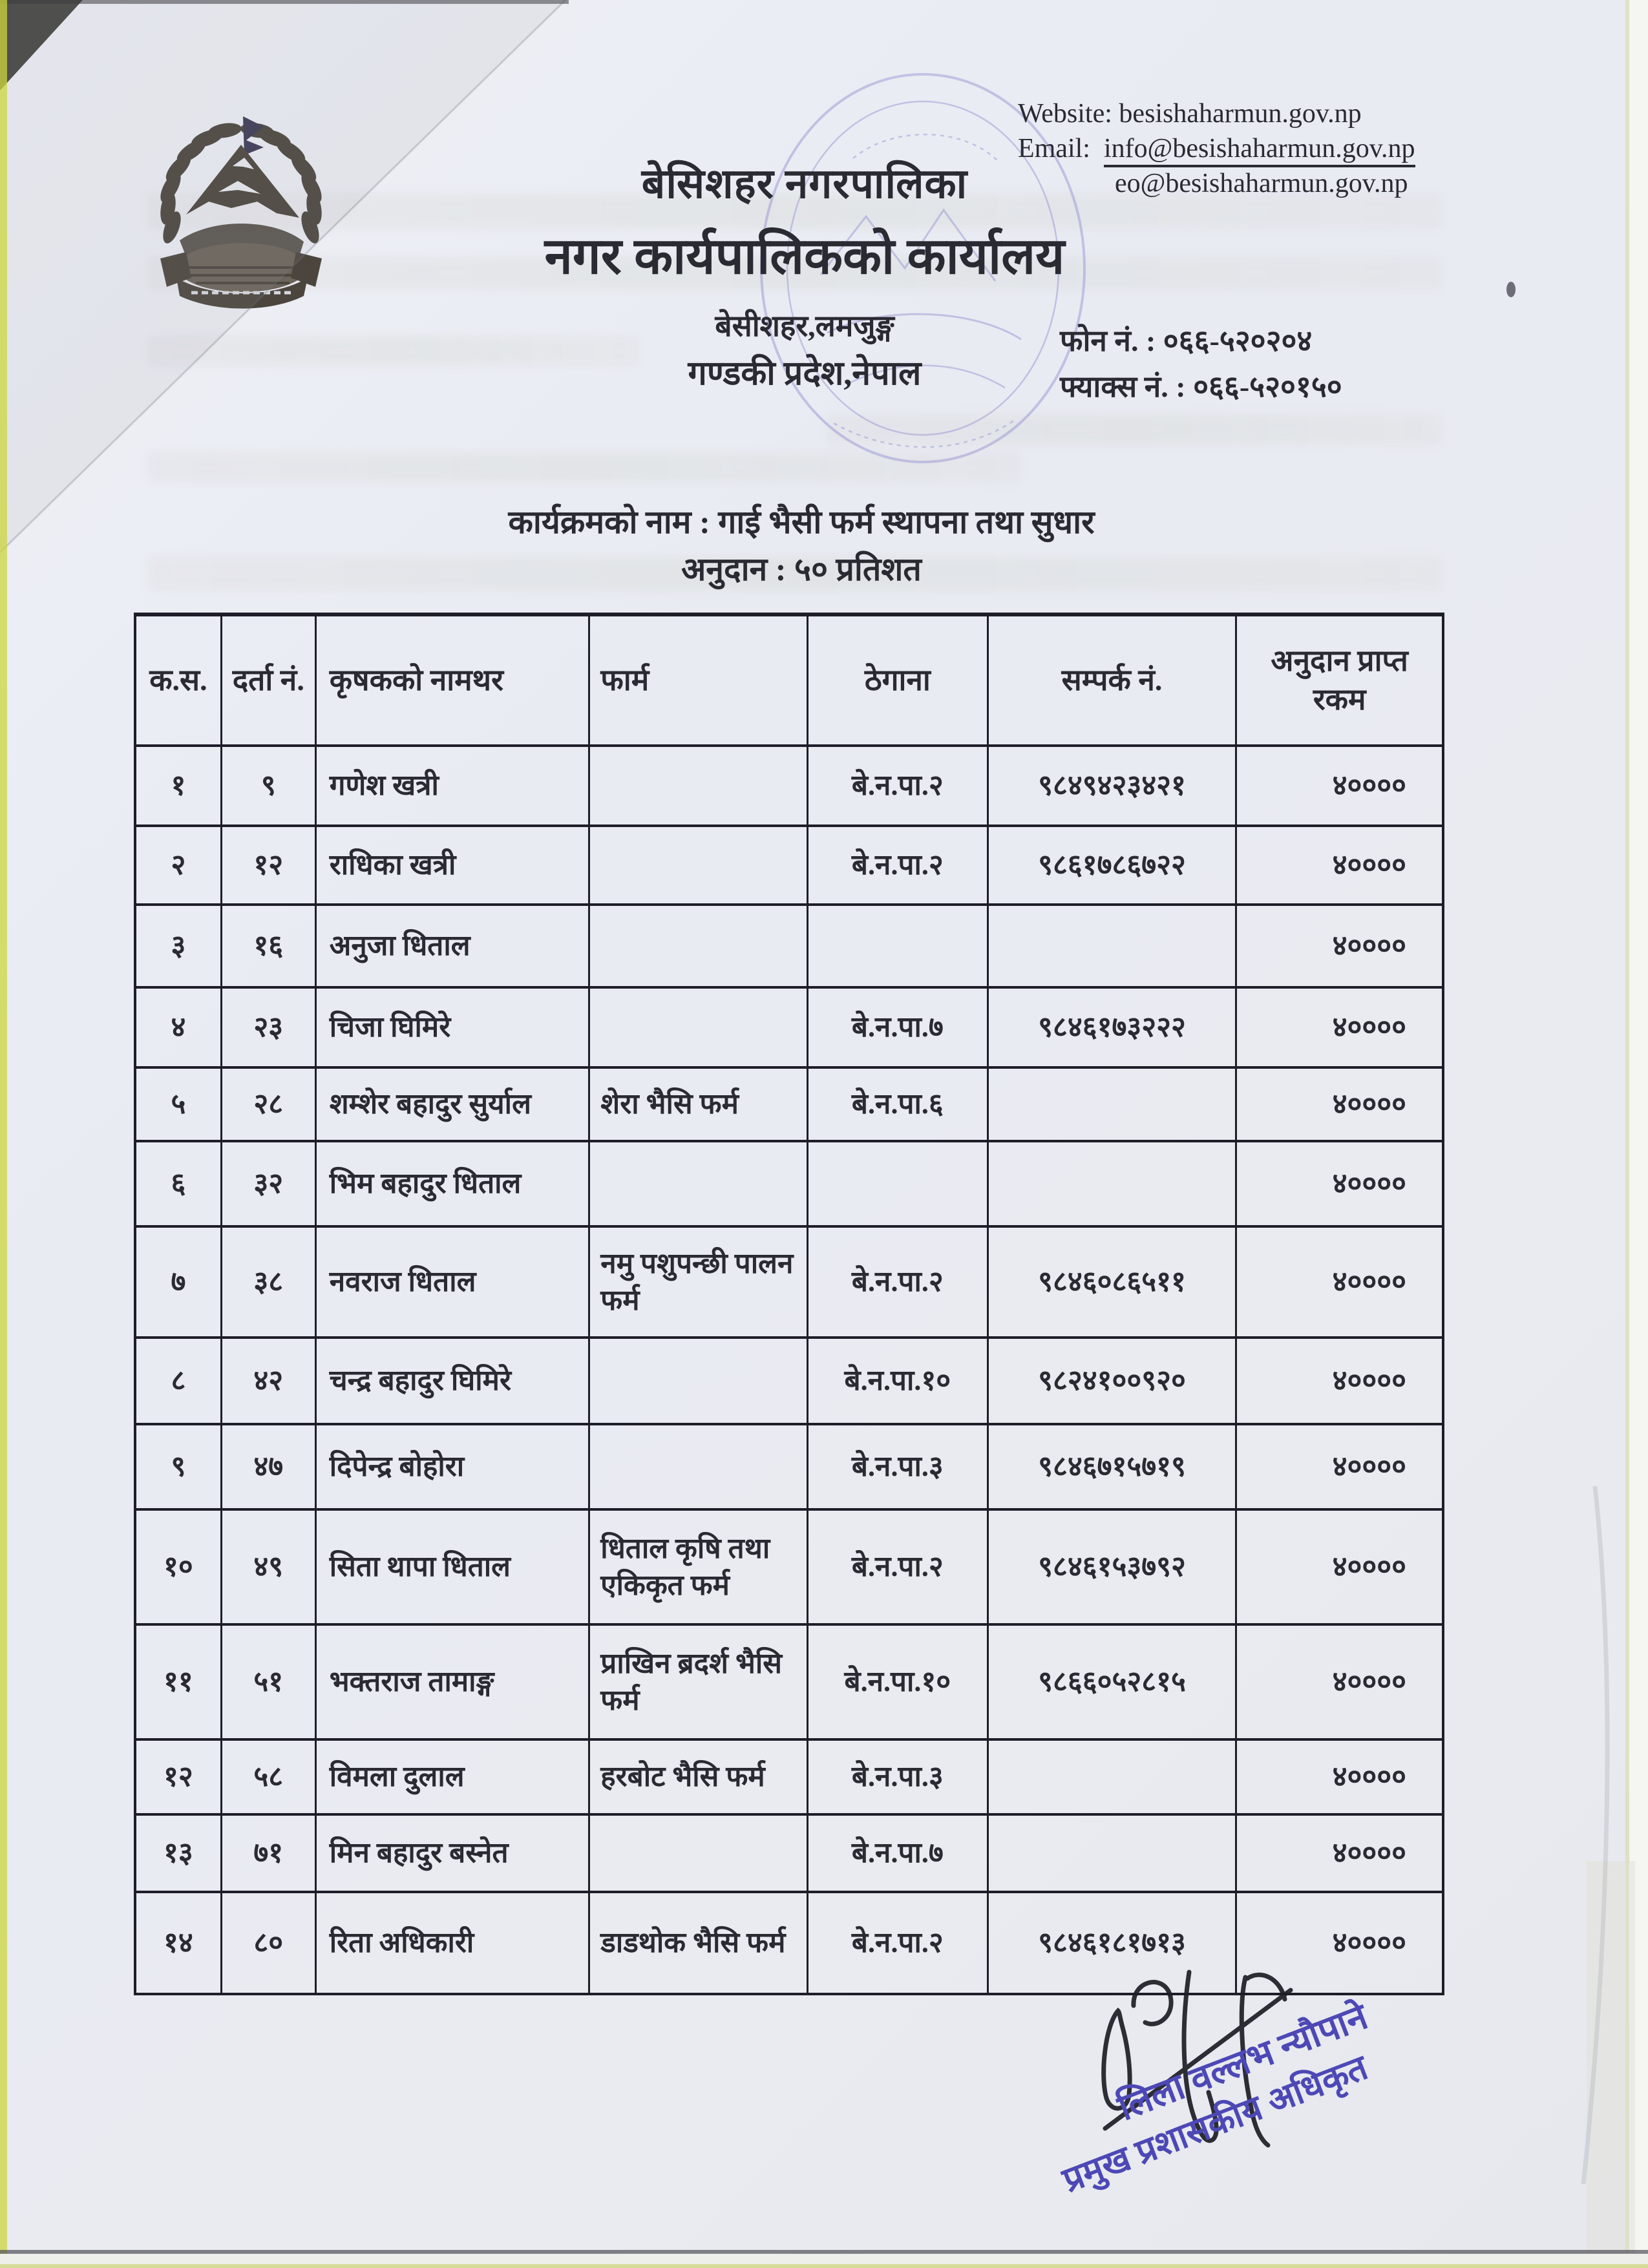 This screenshot has width=1648, height=2268. What do you see at coordinates (269, 1854) in the screenshot?
I see `table-cell: ७१` at bounding box center [269, 1854].